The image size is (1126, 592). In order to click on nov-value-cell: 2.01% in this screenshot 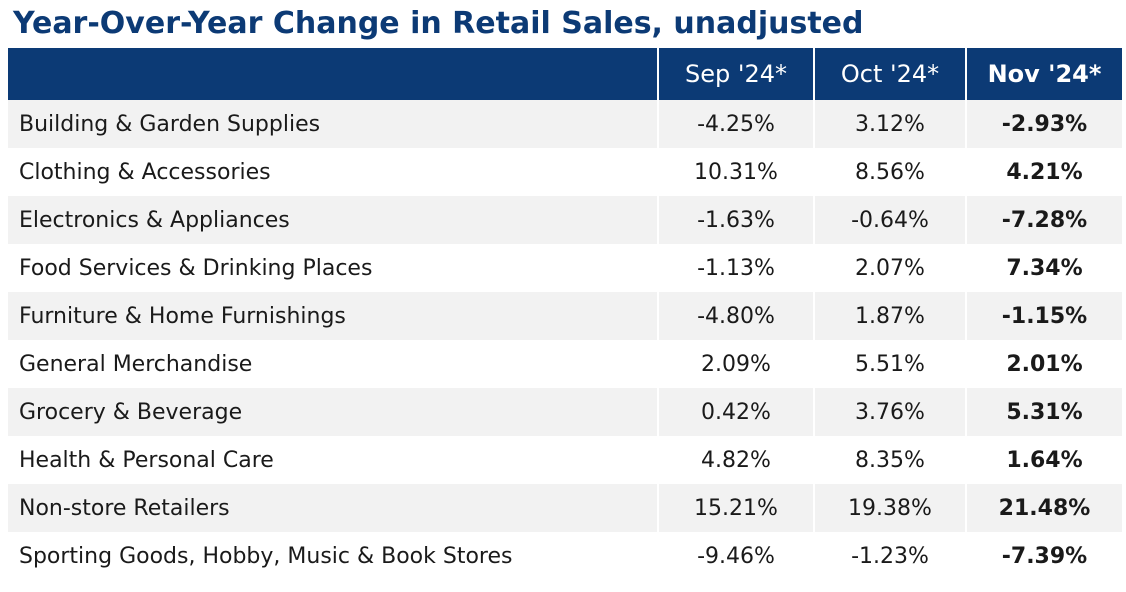, I will do `click(1043, 364)`.